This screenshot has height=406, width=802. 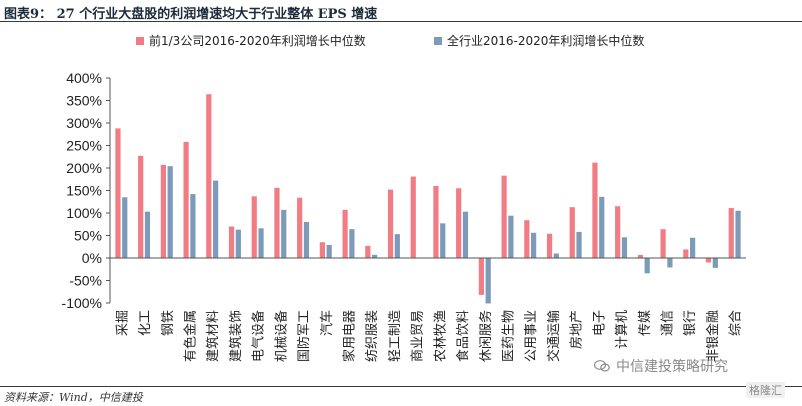 What do you see at coordinates (327, 323) in the screenshot?
I see `x-tick-label: 汽车` at bounding box center [327, 323].